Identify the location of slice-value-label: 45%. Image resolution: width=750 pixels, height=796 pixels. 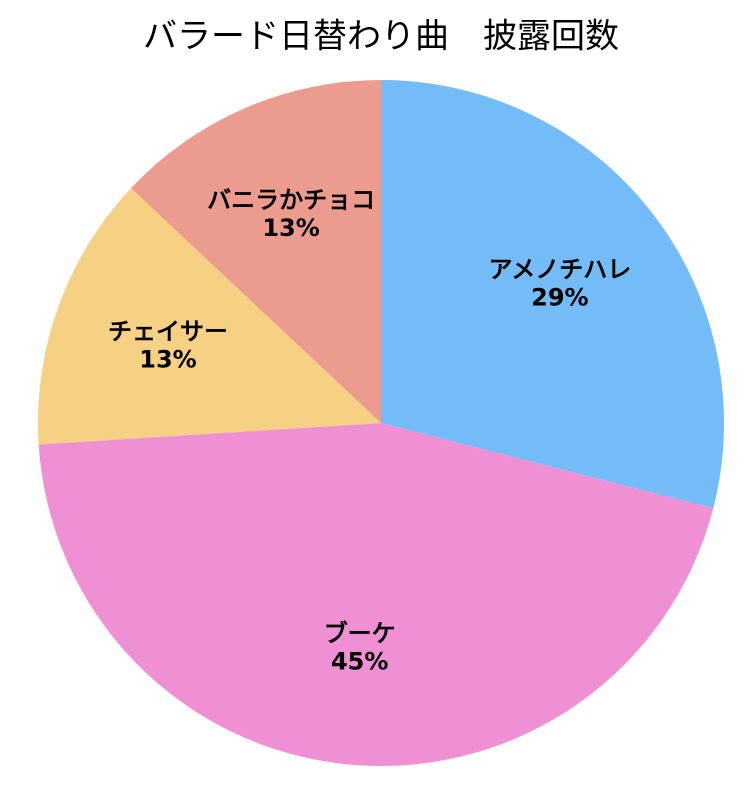
(359, 661).